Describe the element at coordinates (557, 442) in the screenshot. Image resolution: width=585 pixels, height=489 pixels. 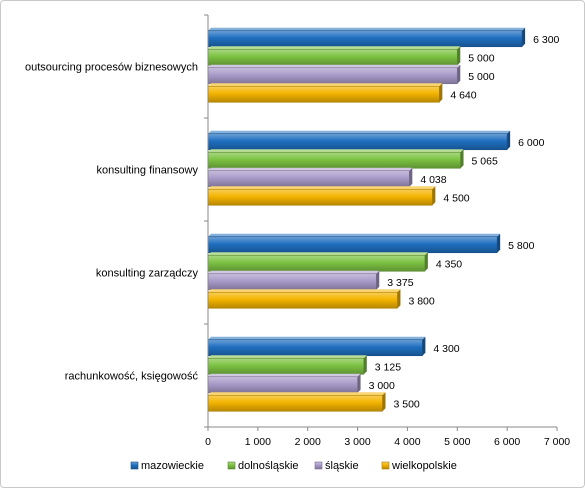
I see `x-tick-label: 7 000` at that location.